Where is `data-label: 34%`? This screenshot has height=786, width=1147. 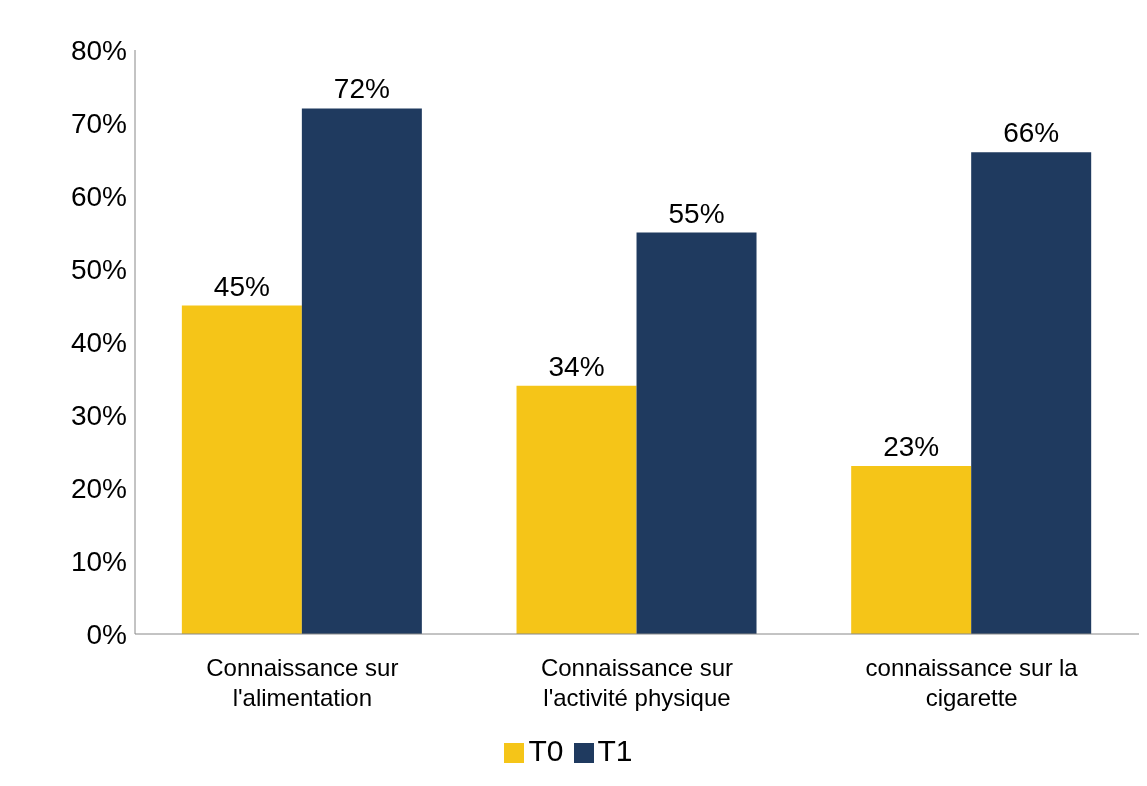 data-label: 34% is located at coordinates (576, 366).